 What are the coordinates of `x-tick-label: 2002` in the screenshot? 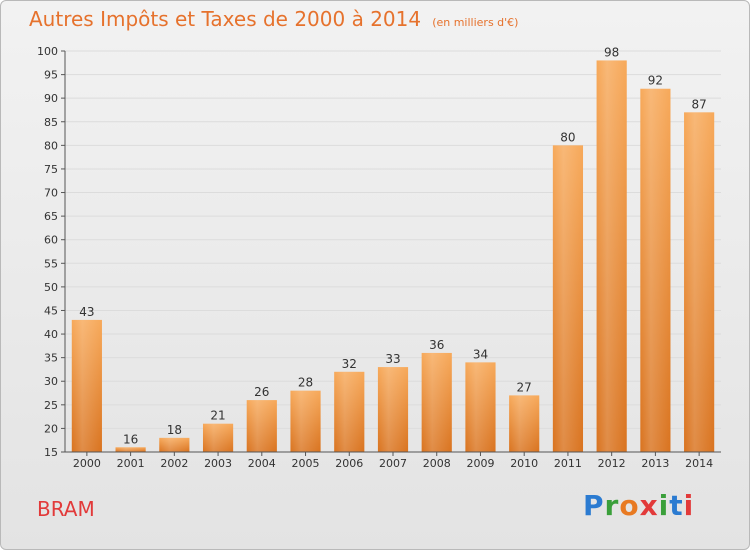 It's located at (174, 463).